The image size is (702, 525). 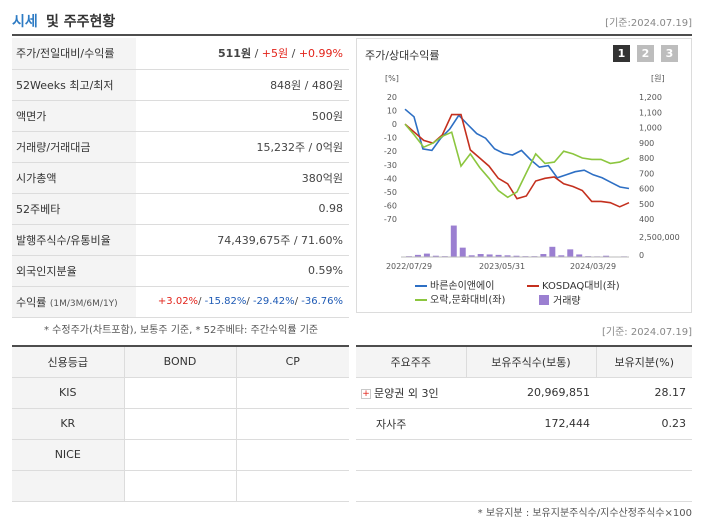 What do you see at coordinates (242, 302) in the screenshot?
I see `returns-value: +3.02%/ -15.82%/ -29.42%/ -36.76%` at bounding box center [242, 302].